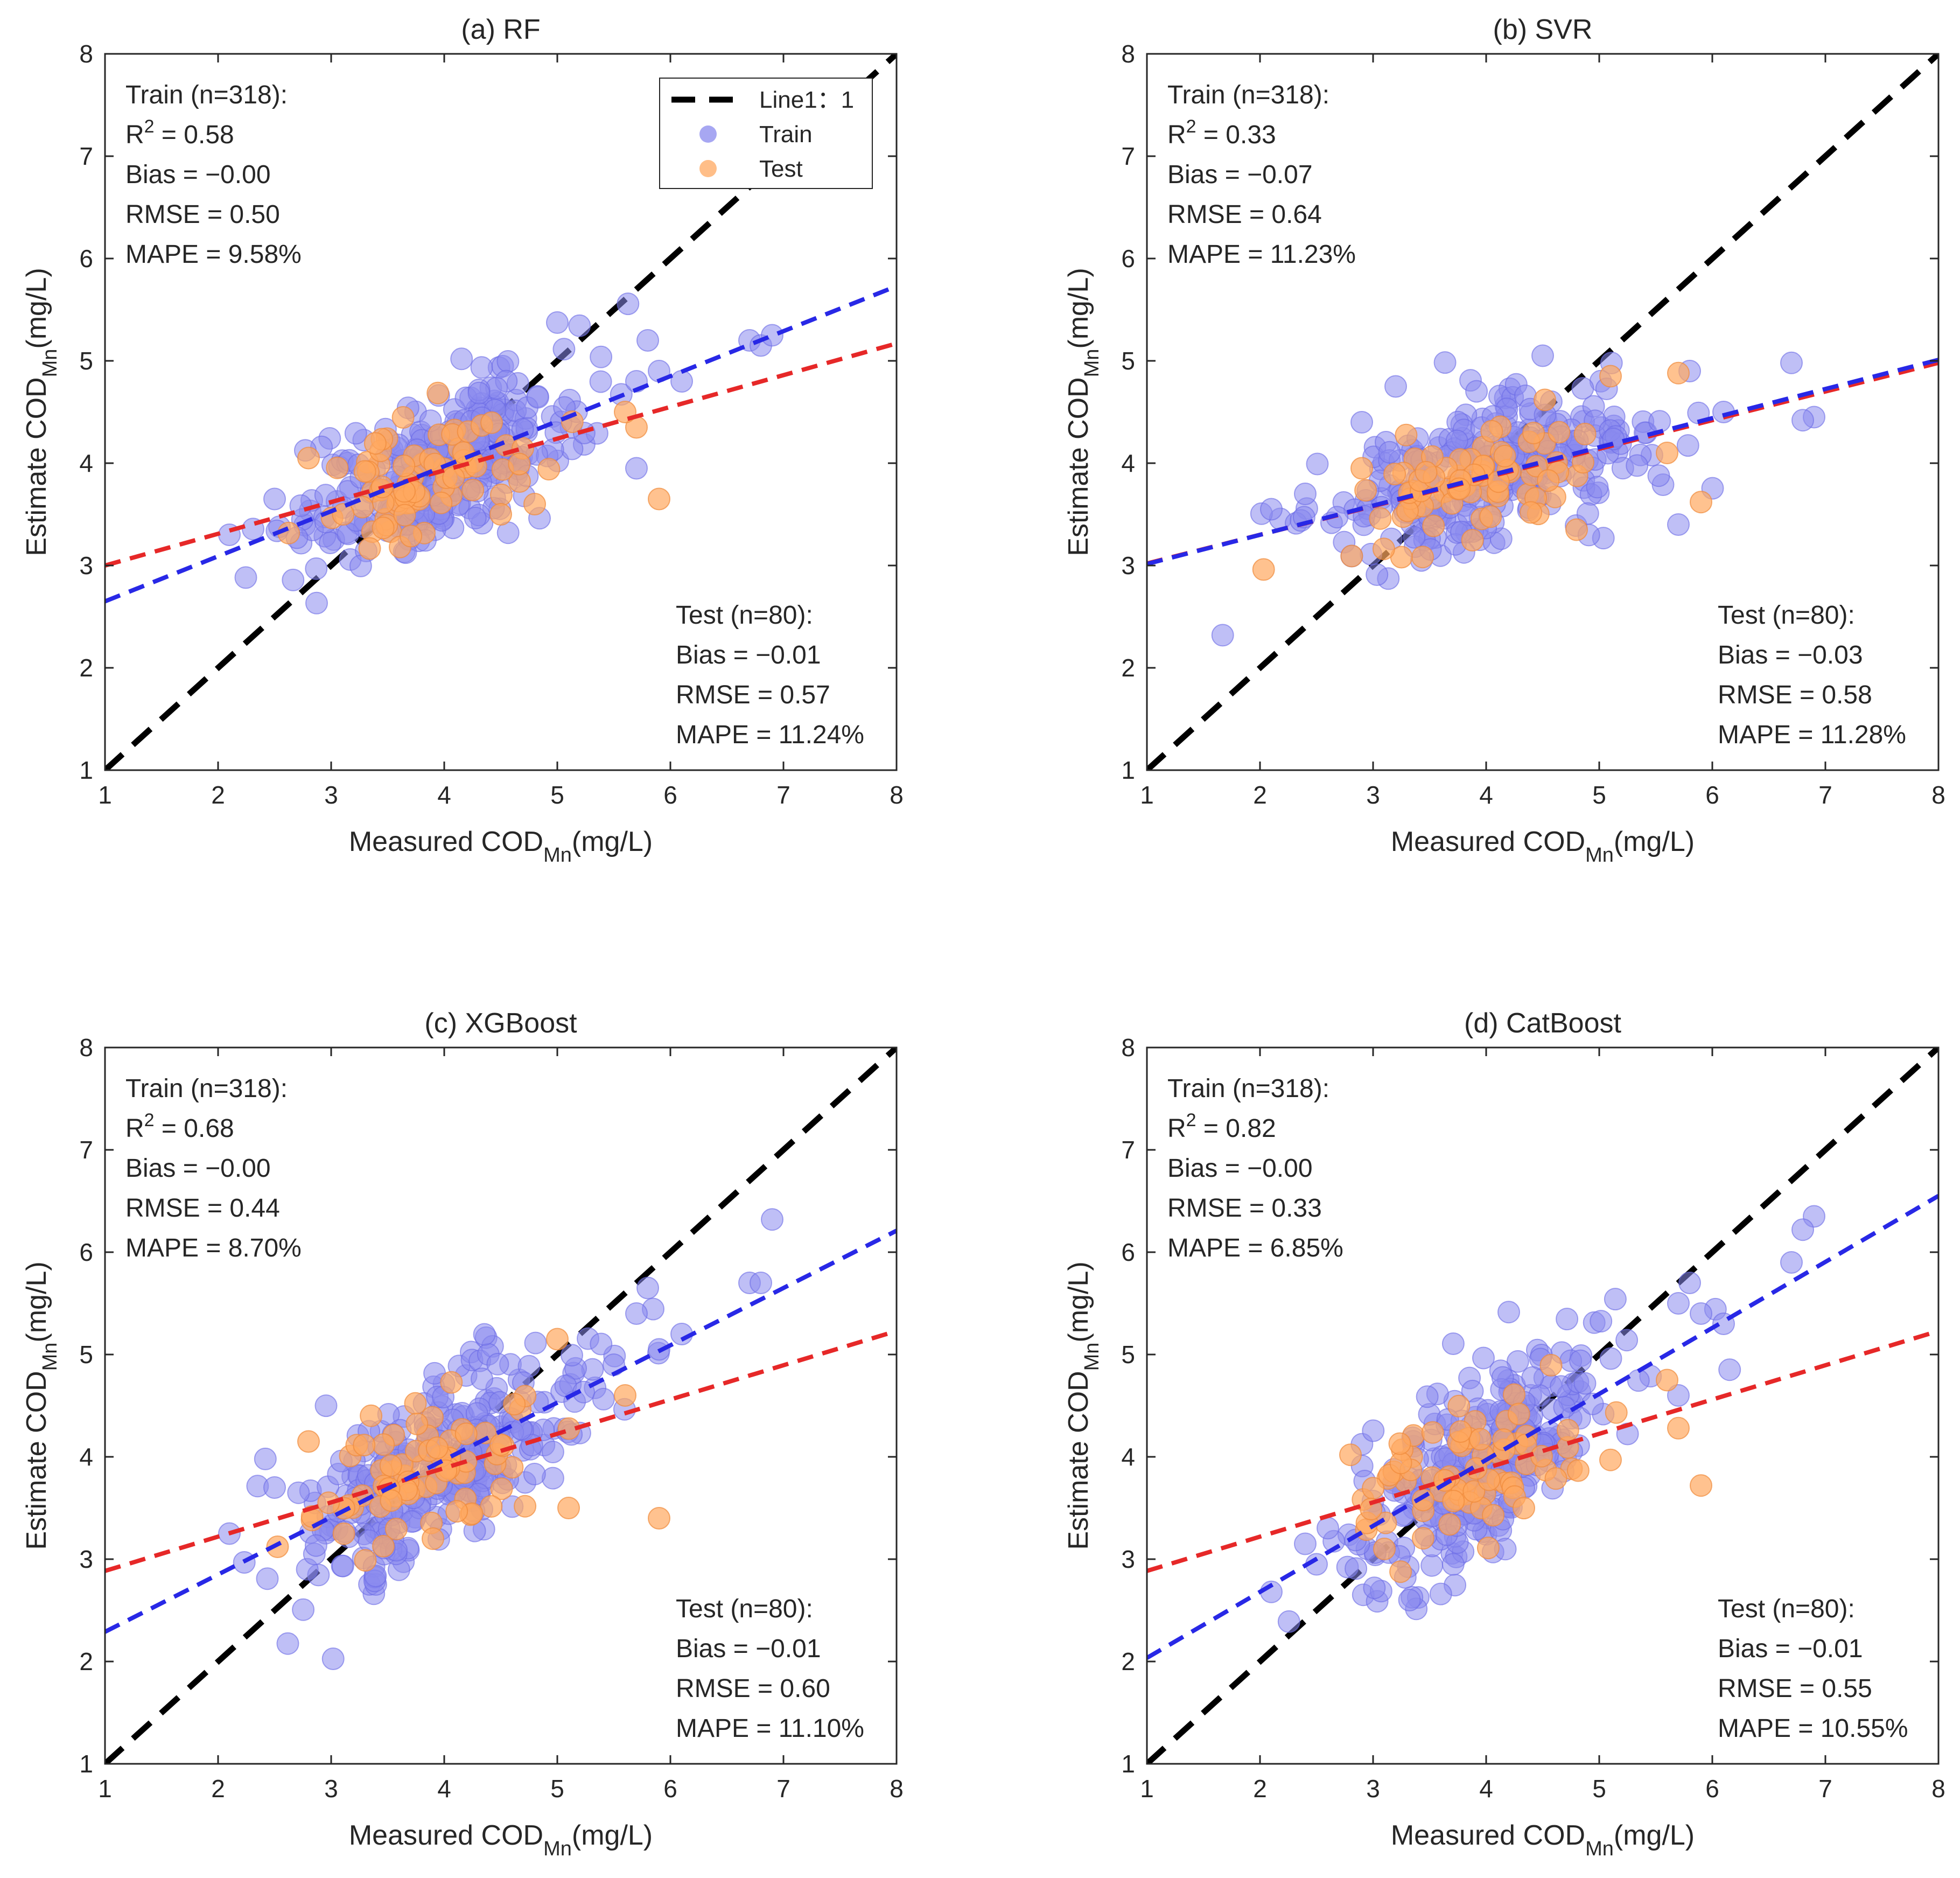 Image resolution: width=1960 pixels, height=1878 pixels. What do you see at coordinates (86, 361) in the screenshot?
I see `y-tick-label: 5` at bounding box center [86, 361].